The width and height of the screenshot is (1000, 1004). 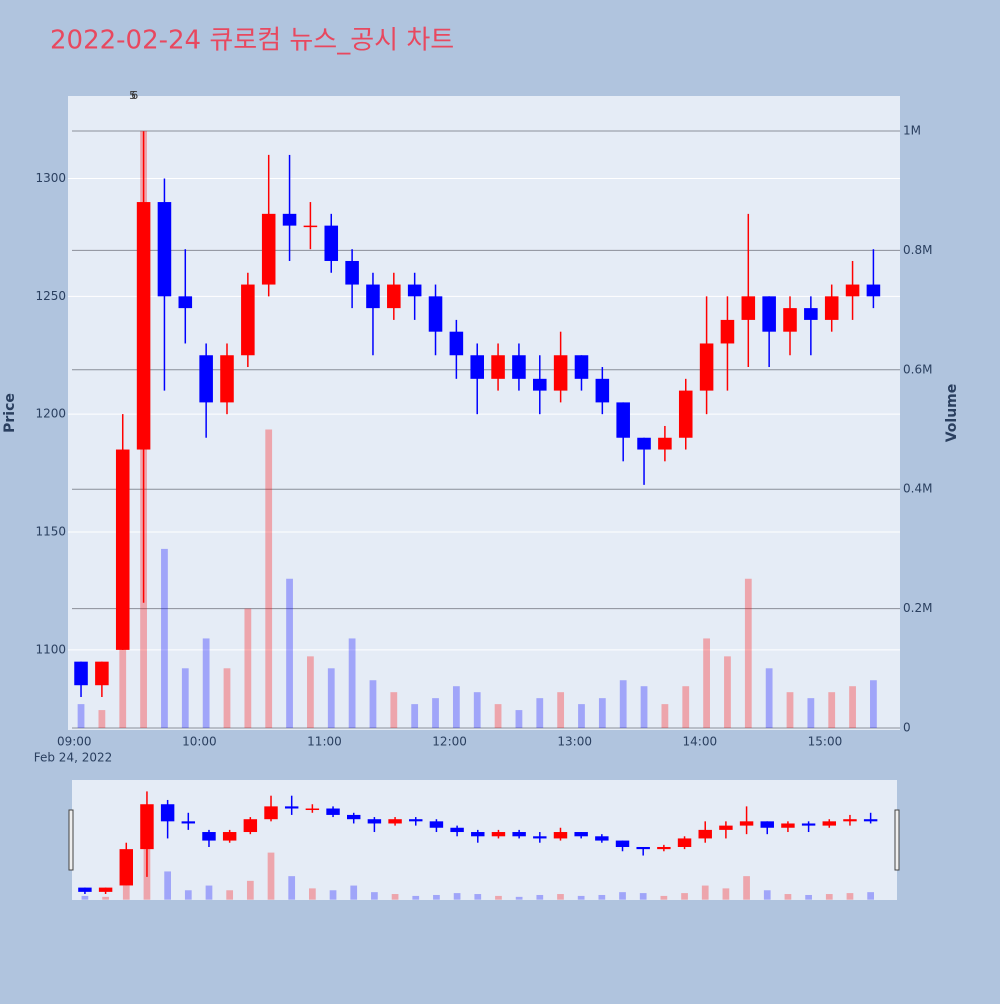 What do you see at coordinates (574, 742) in the screenshot?
I see `x-tick-label: 13:00` at bounding box center [574, 742].